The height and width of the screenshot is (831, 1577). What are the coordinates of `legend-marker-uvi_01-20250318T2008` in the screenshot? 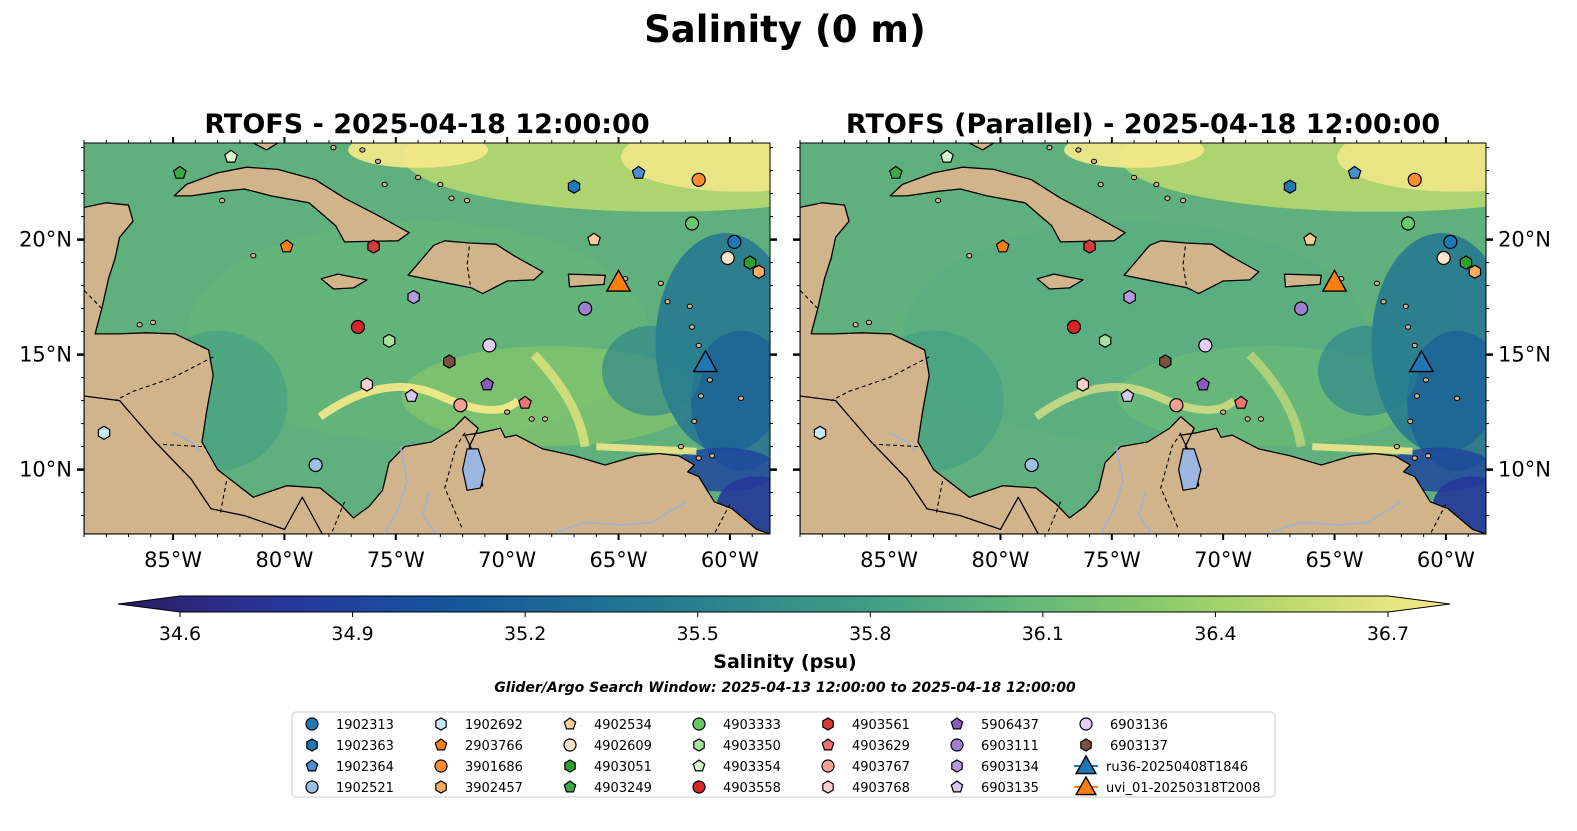 It's located at (1086, 785).